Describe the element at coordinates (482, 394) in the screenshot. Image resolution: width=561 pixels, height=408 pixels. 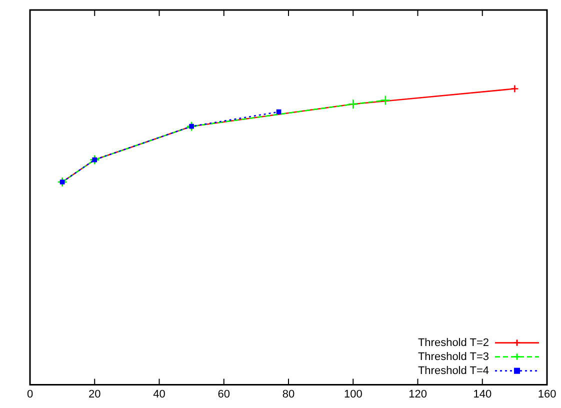
I see `x-tick-label: 140` at that location.